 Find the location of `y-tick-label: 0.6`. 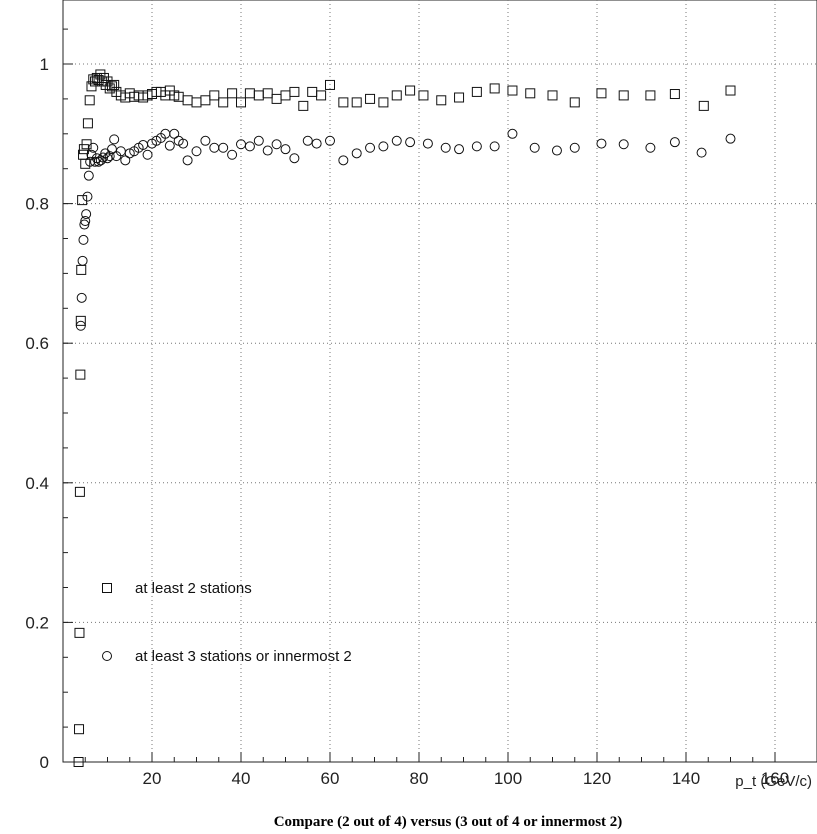

y-tick-label: 0.6 is located at coordinates (37, 343).